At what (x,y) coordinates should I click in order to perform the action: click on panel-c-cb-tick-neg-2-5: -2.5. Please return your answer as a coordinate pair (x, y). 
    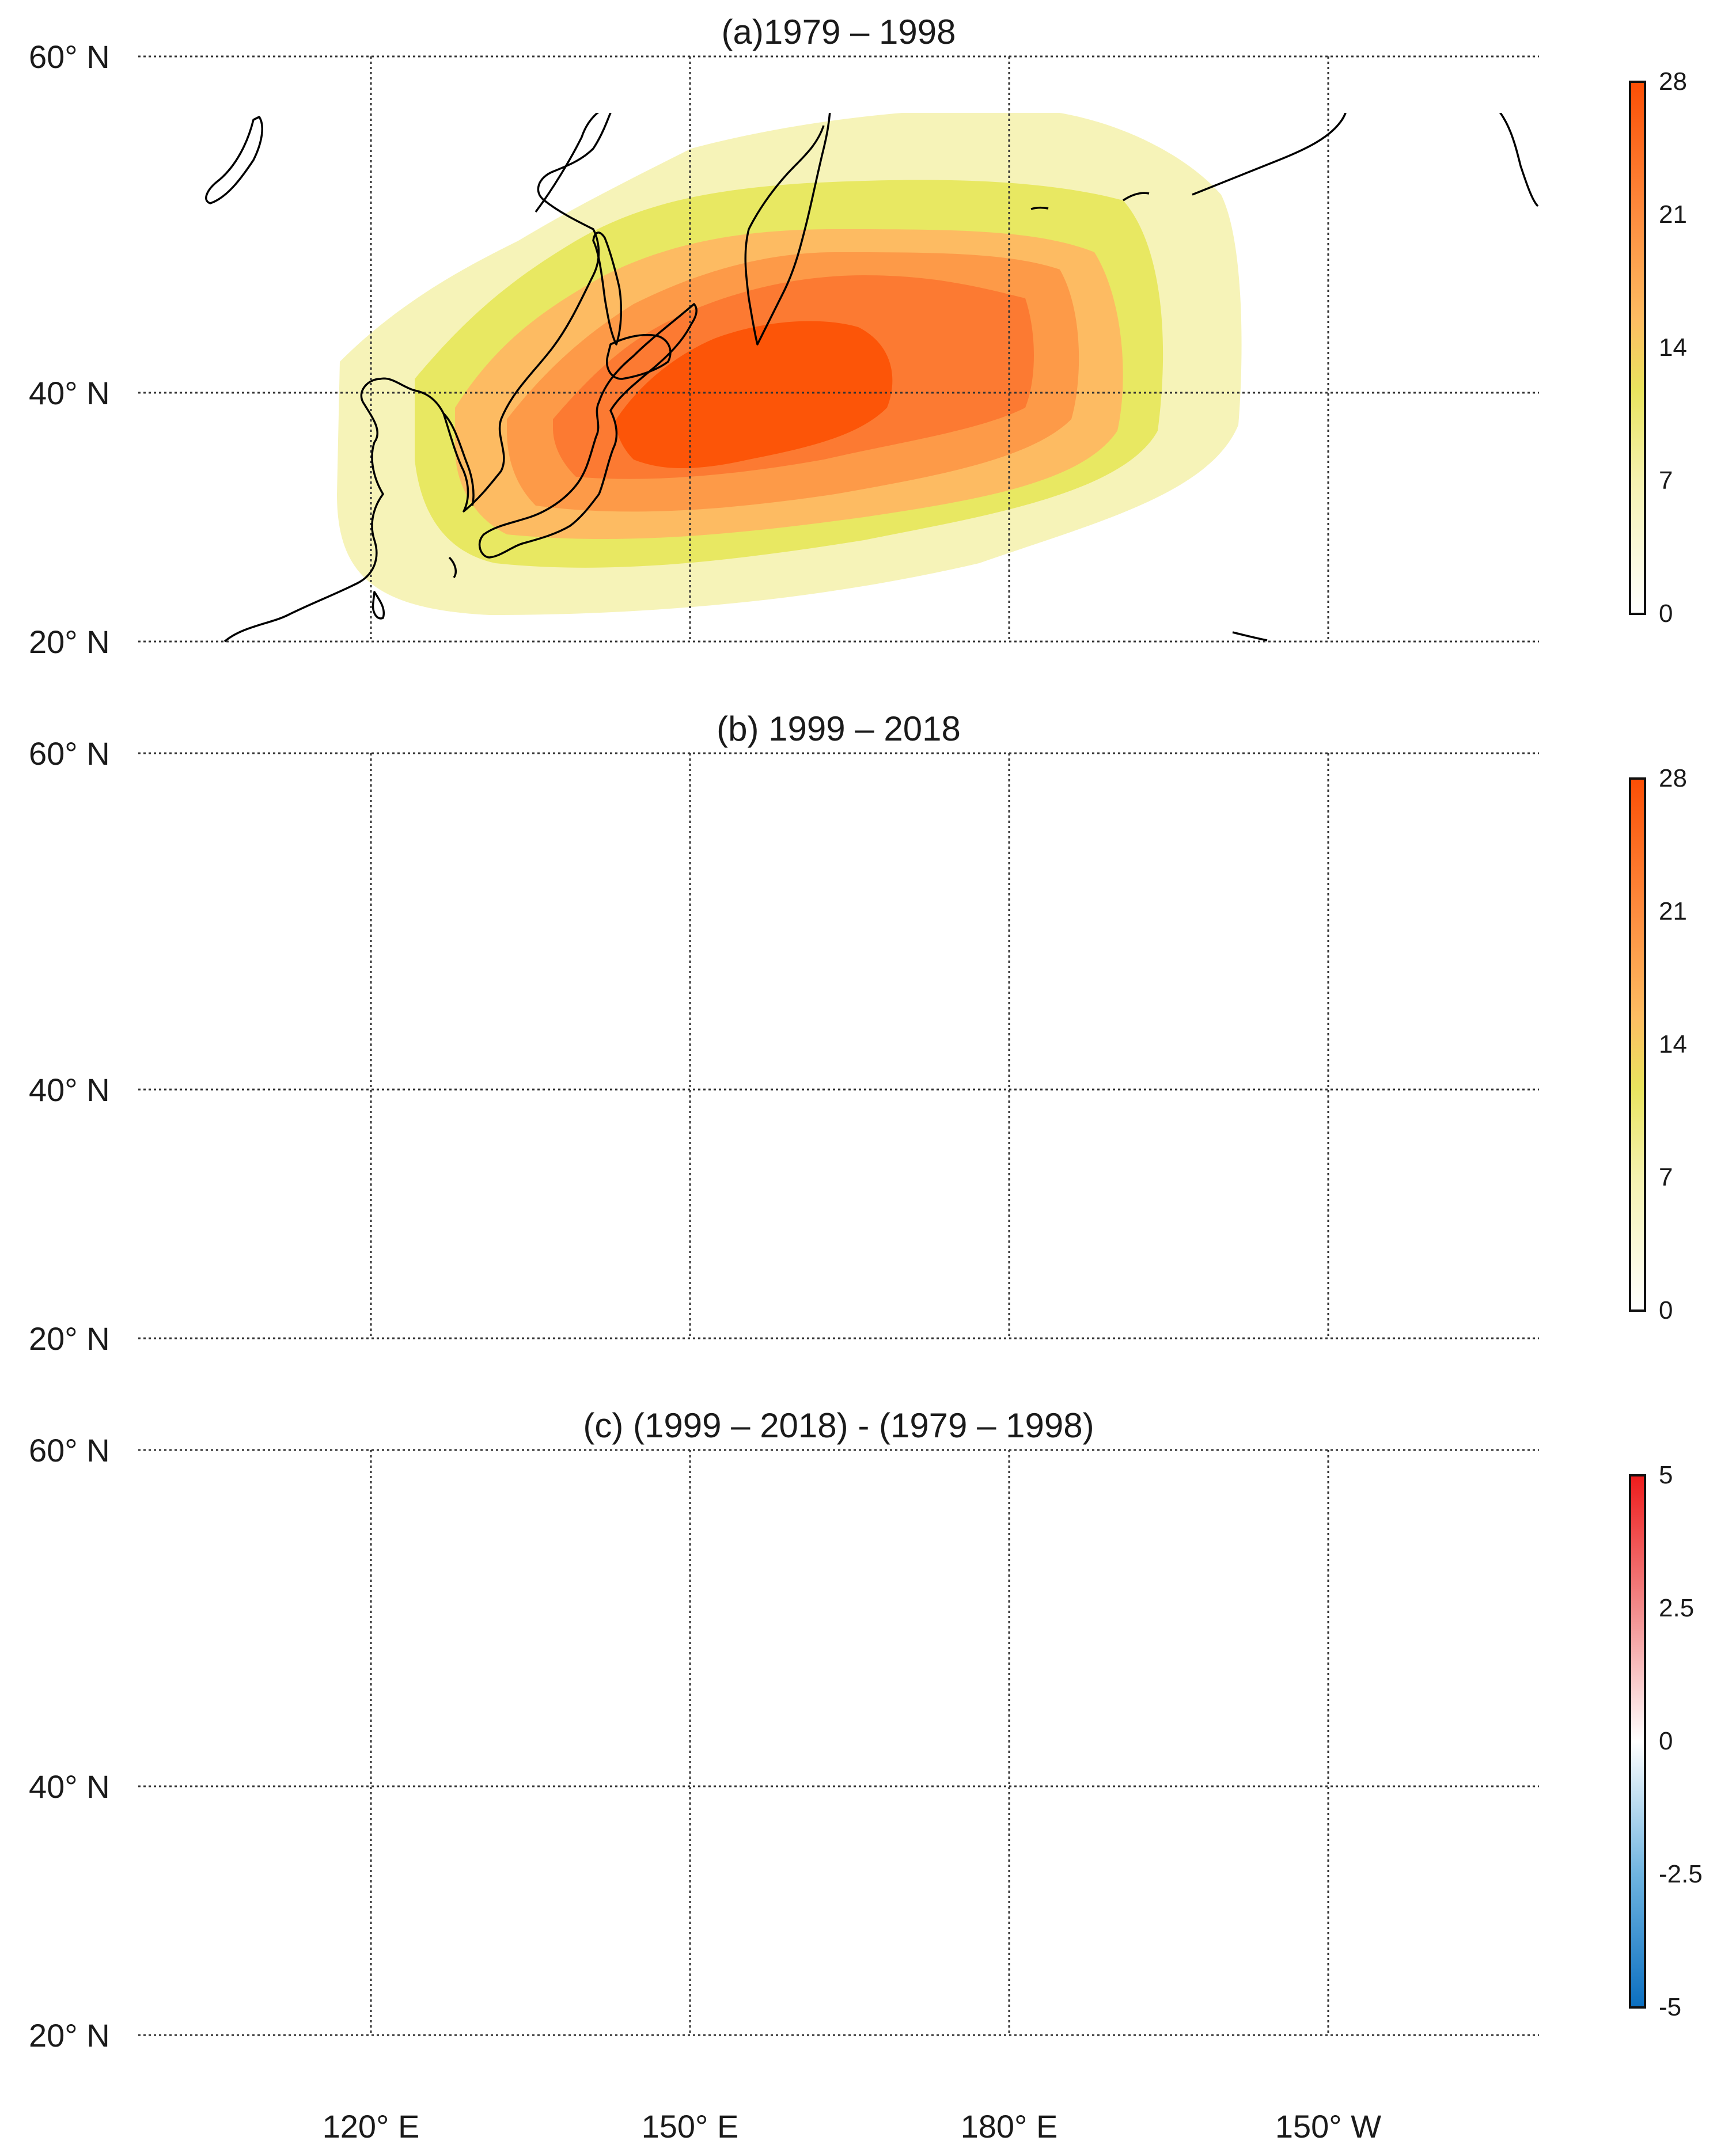
    Looking at the image, I should click on (1681, 1874).